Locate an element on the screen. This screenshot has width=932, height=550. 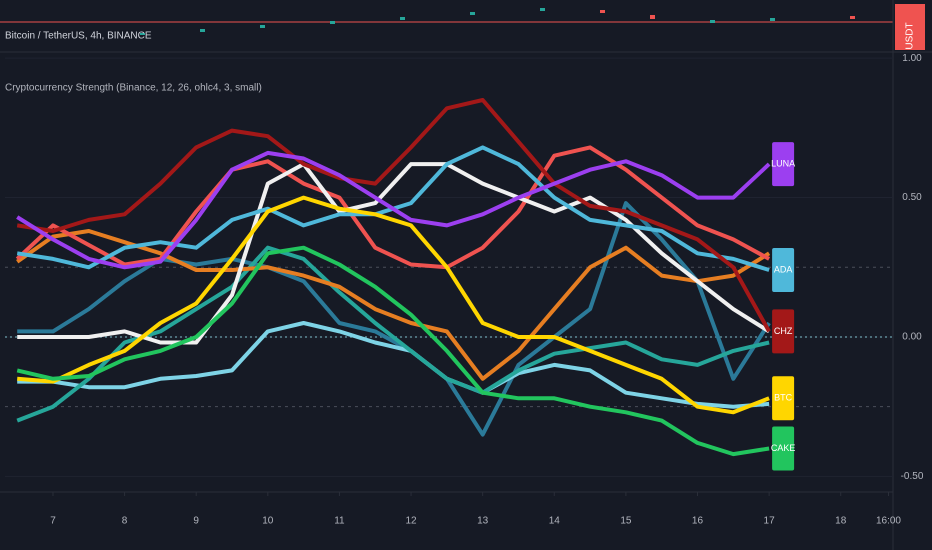
x-tick-label: 15 is located at coordinates (626, 521).